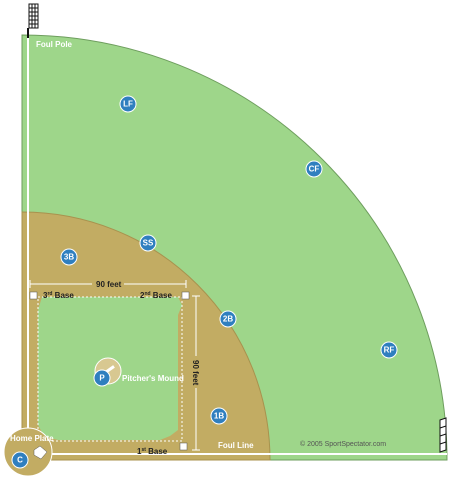  I want to click on foul-line-label: Foul Line, so click(236, 445).